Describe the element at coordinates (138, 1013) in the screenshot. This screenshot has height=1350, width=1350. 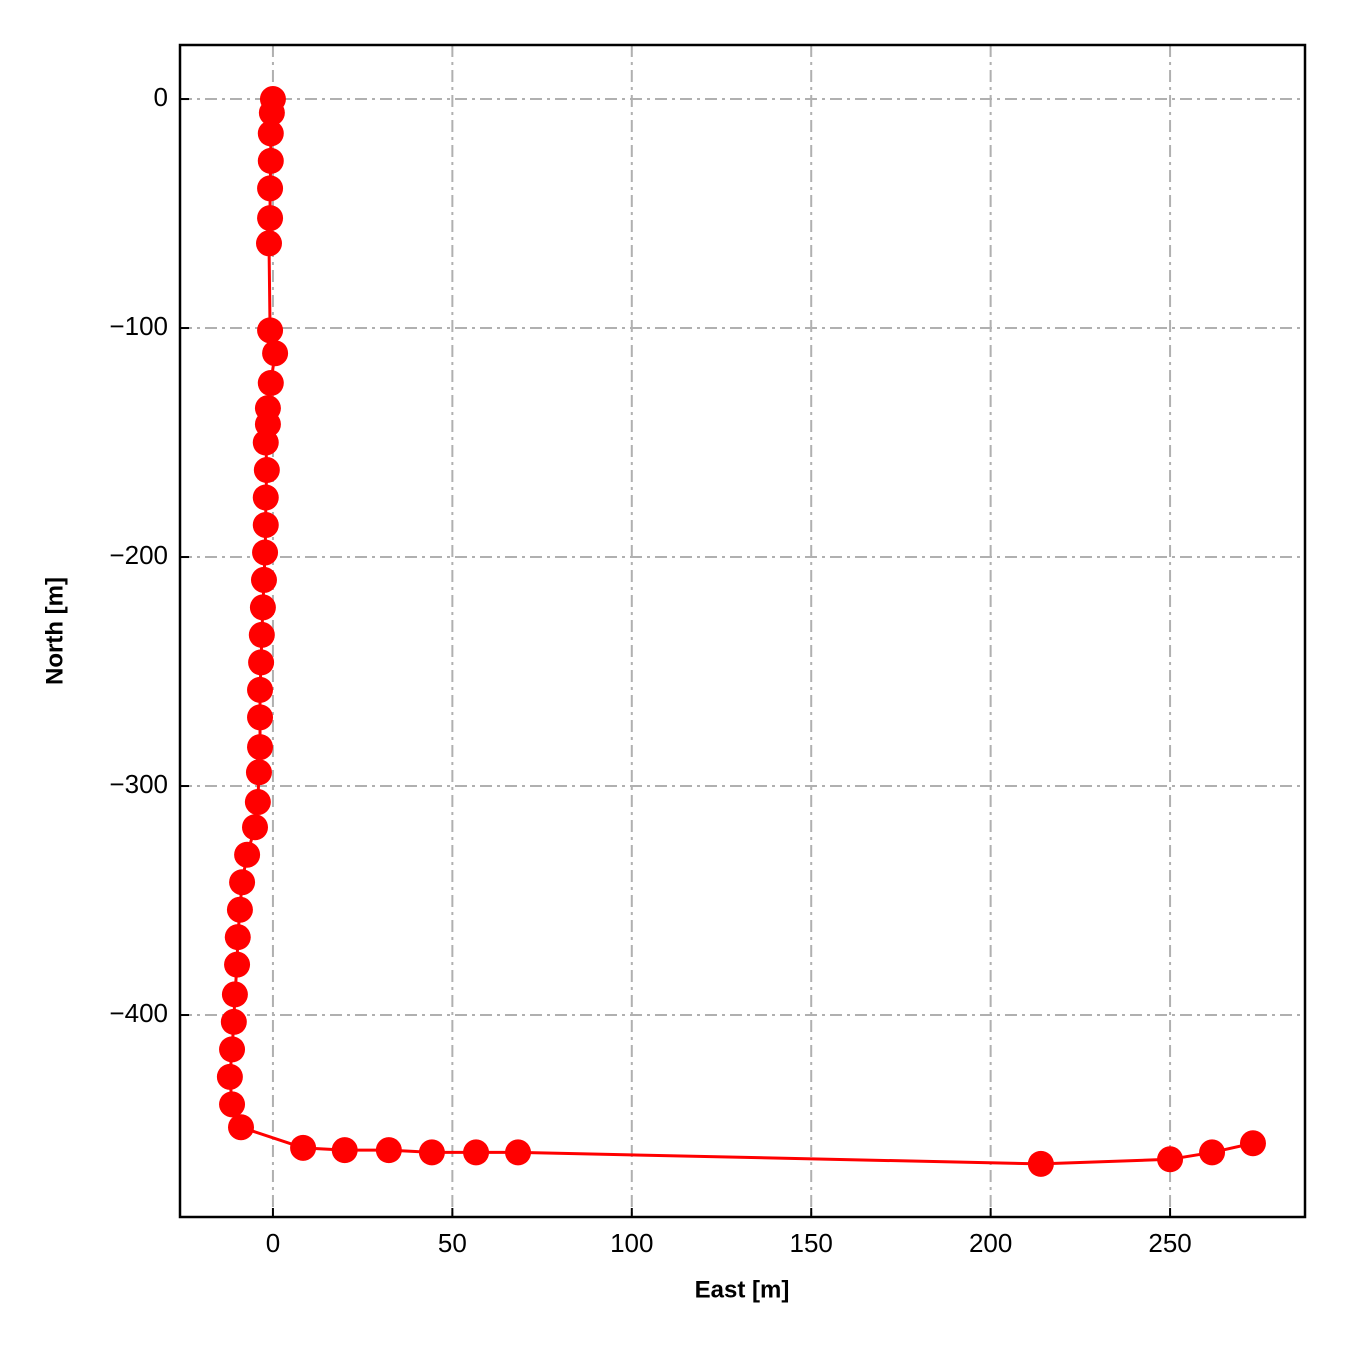
I see `y-tick-label: −400` at that location.